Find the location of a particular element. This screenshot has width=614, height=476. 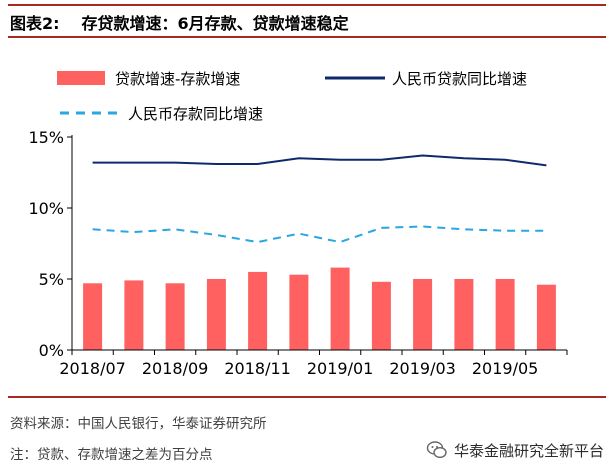

legend-swatch-bar is located at coordinates (81, 78).